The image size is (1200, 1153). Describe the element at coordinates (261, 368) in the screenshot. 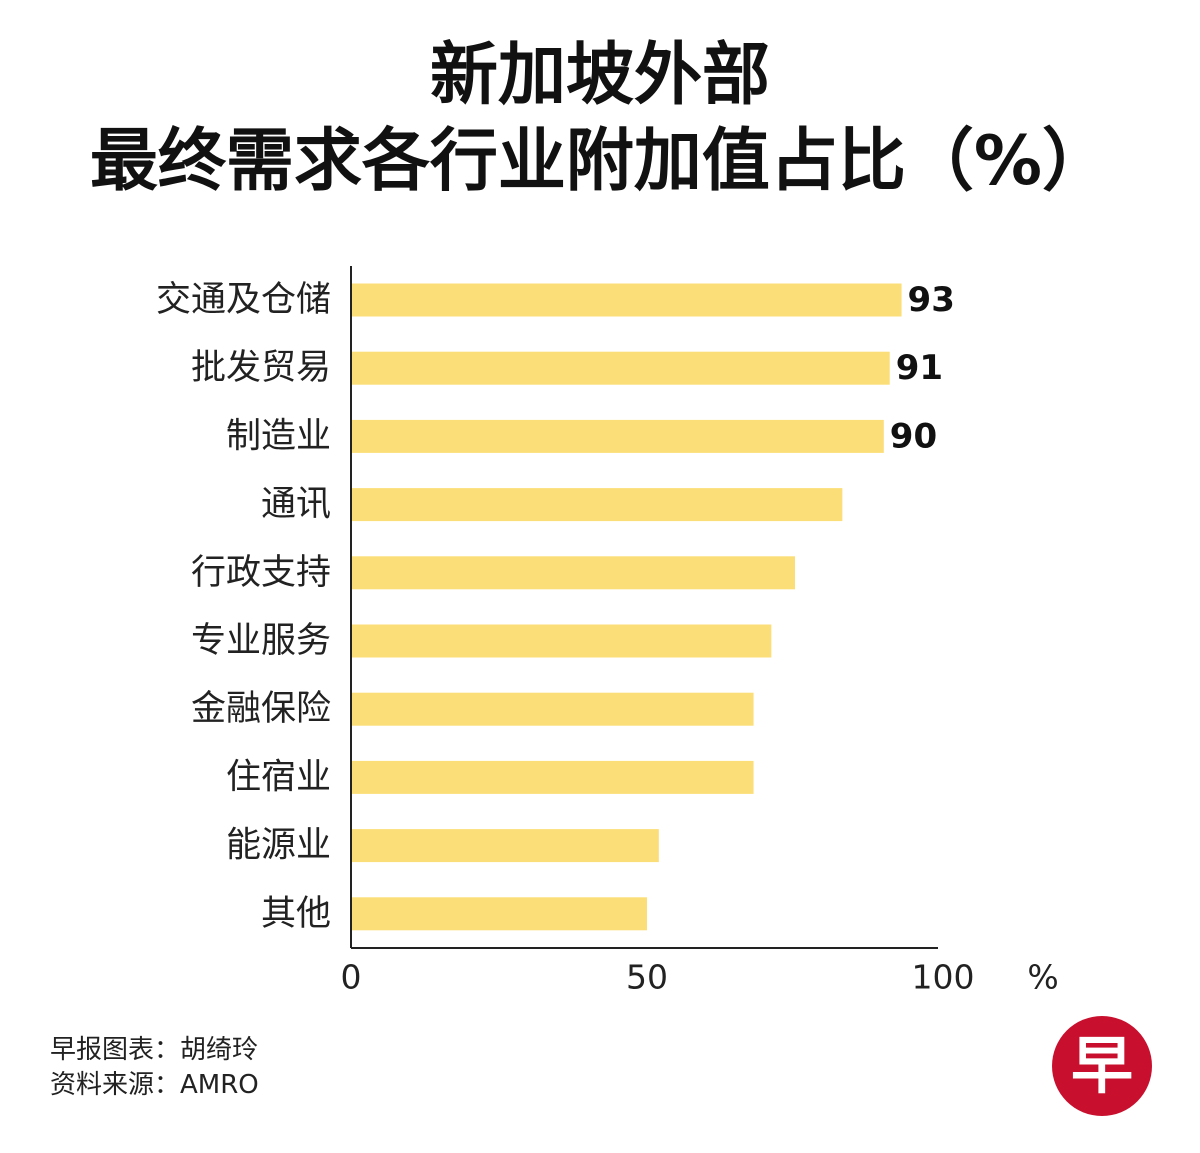

I see `category-label: 批发贸易` at that location.